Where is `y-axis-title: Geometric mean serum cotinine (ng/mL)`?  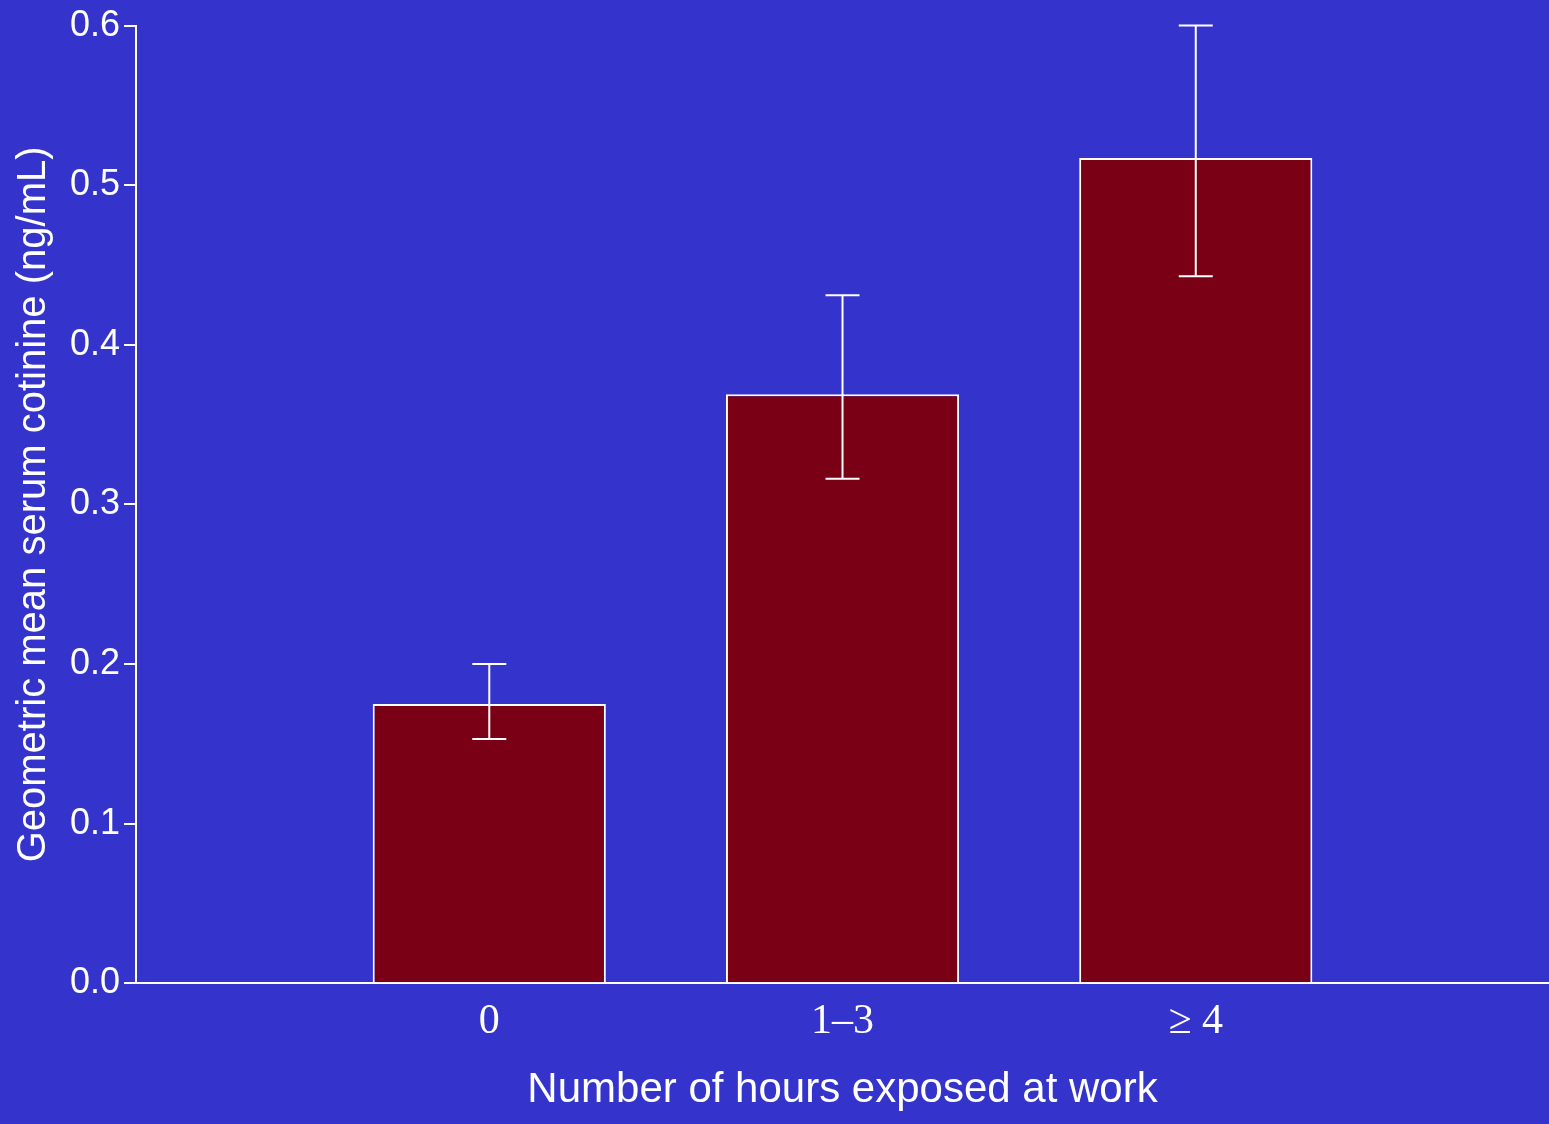
y-axis-title: Geometric mean serum cotinine (ng/mL) is located at coordinates (31, 504).